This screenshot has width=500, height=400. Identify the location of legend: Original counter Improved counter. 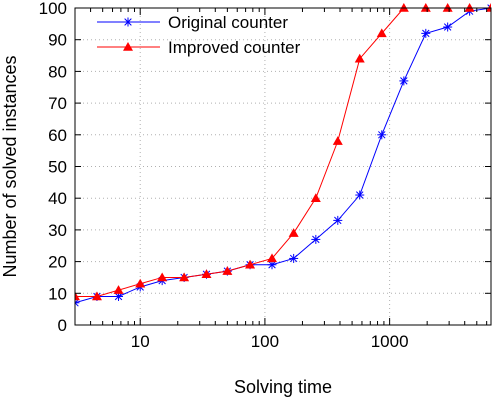
(199, 35).